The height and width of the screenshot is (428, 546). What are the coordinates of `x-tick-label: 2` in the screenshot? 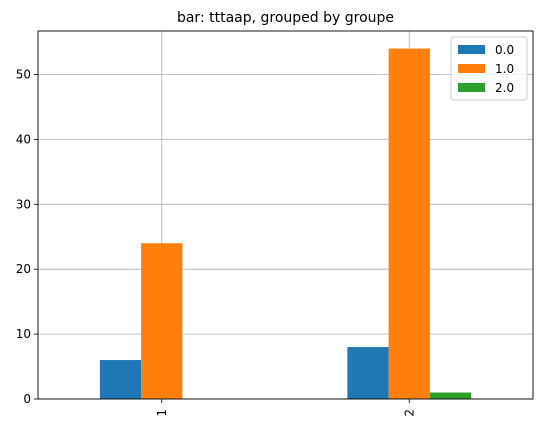 It's located at (409, 413).